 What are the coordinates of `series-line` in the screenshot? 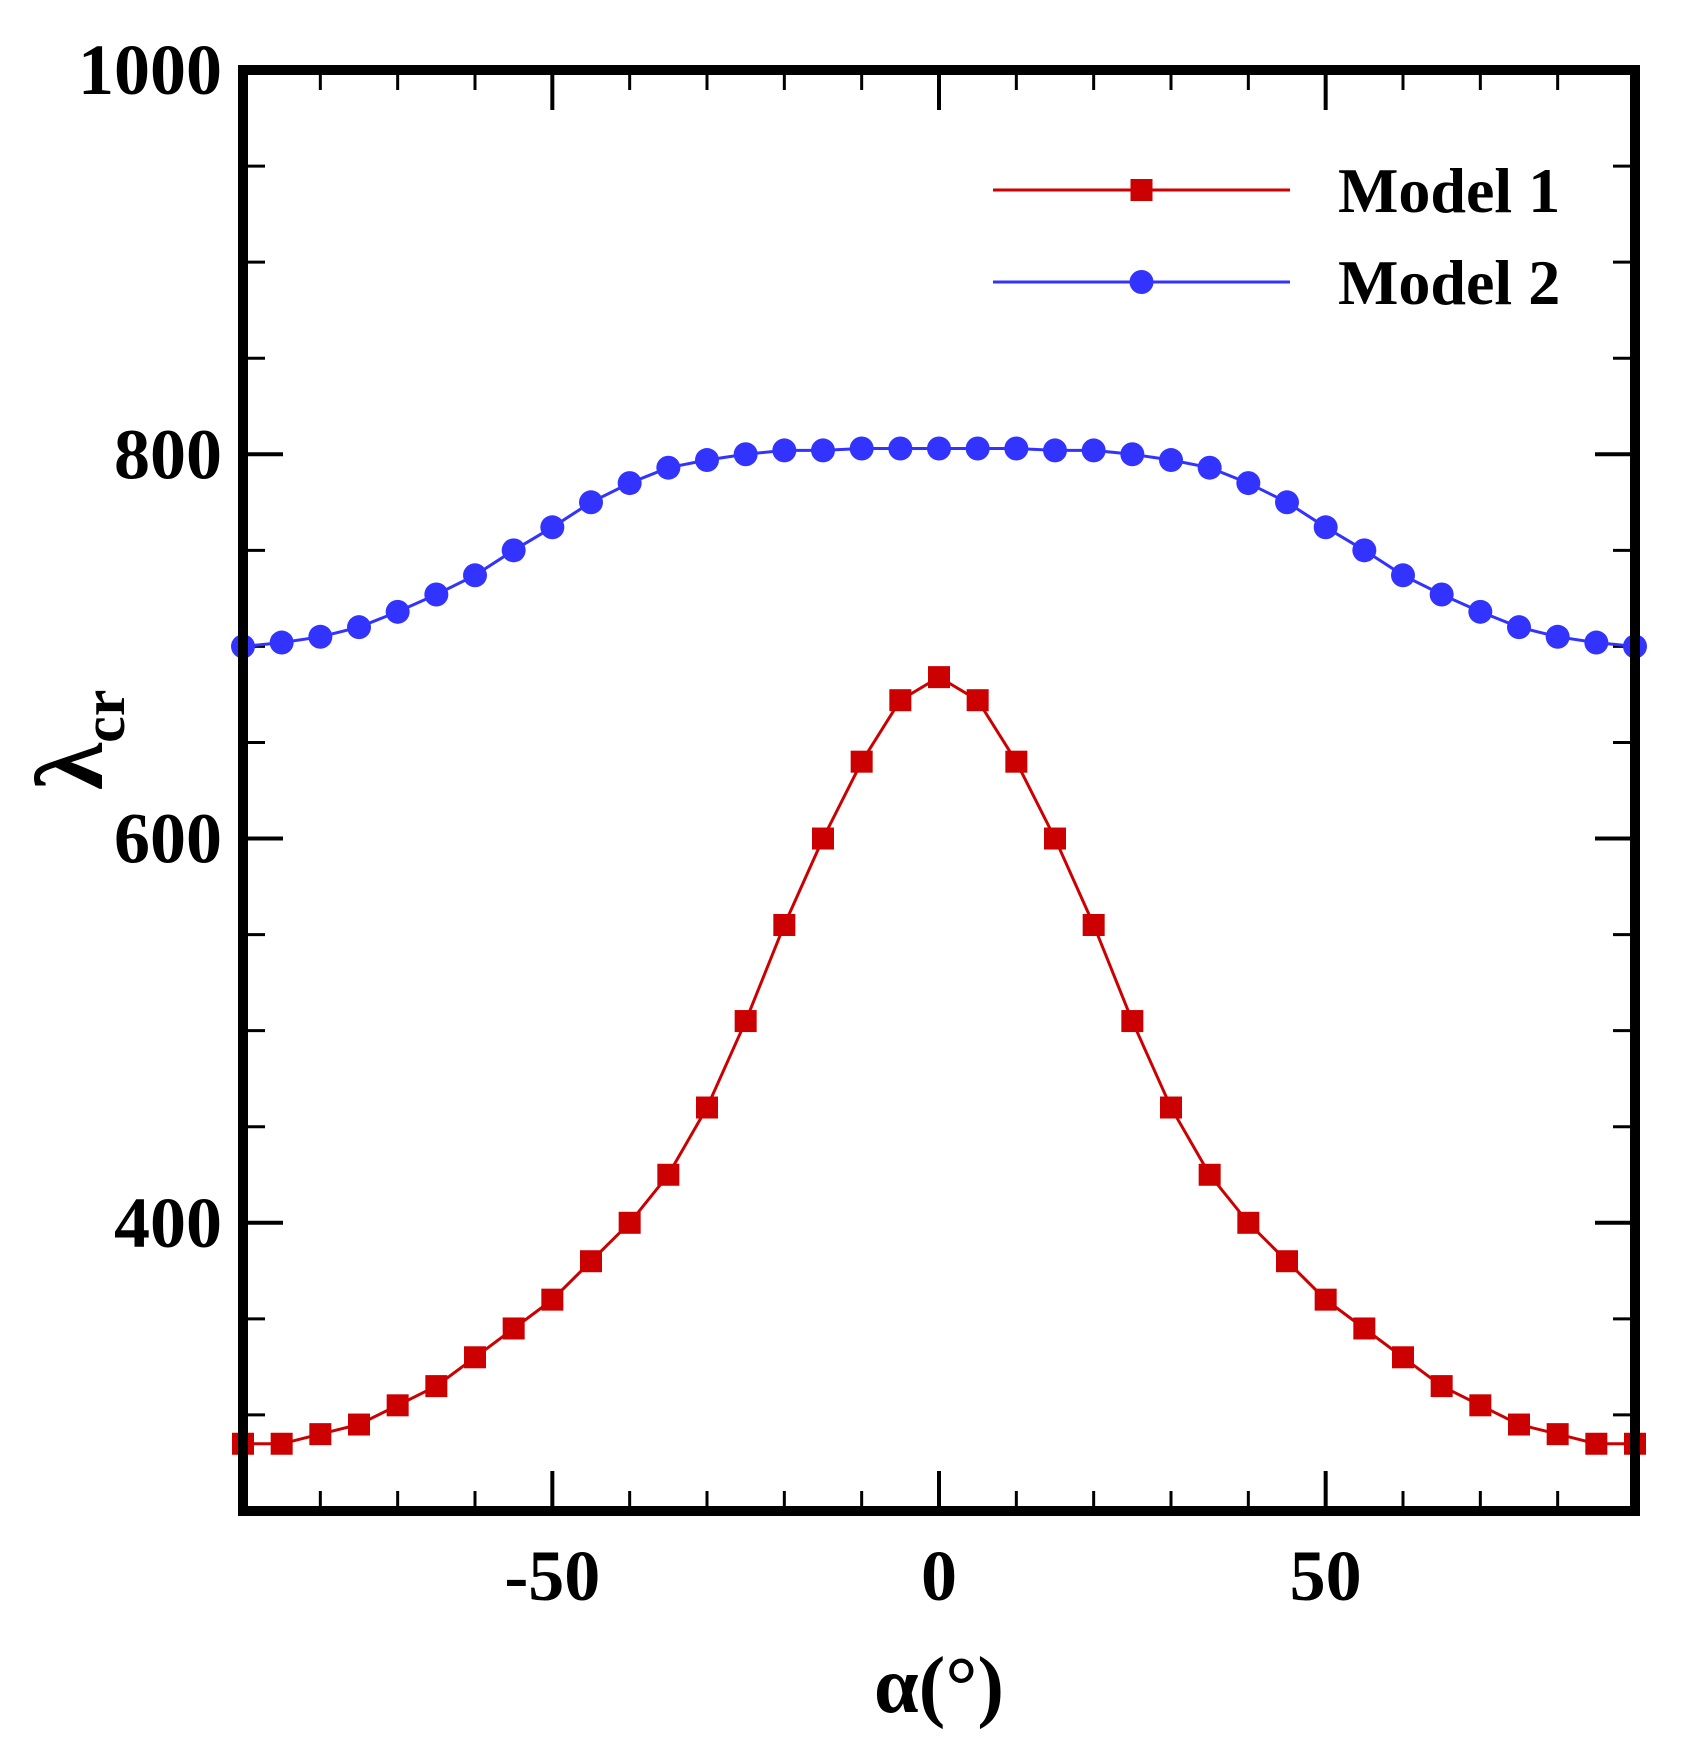 It's located at (939, 547).